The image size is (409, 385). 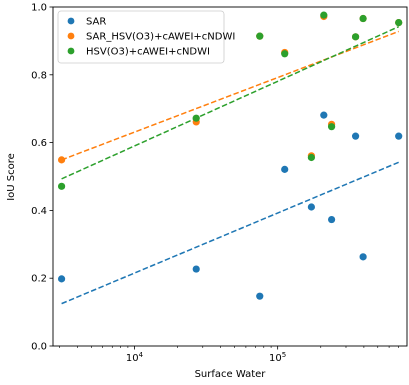 What do you see at coordinates (71, 51) in the screenshot?
I see `legend-marker-hsv` at bounding box center [71, 51].